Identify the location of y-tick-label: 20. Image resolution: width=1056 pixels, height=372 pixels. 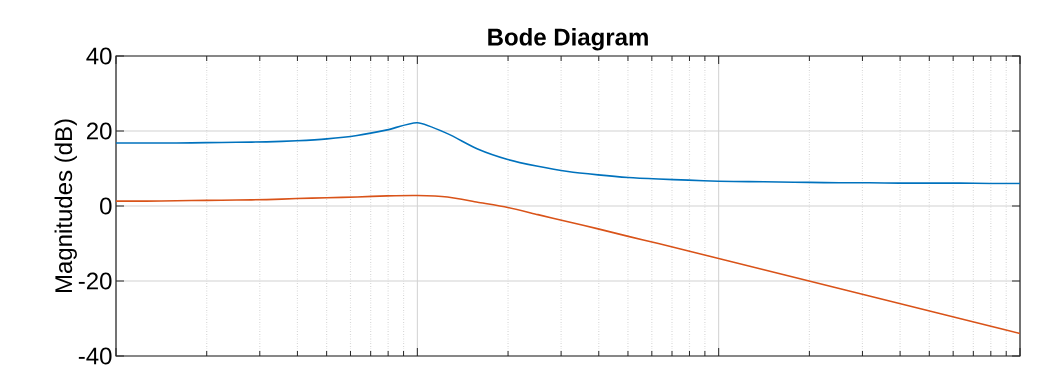
(99, 131).